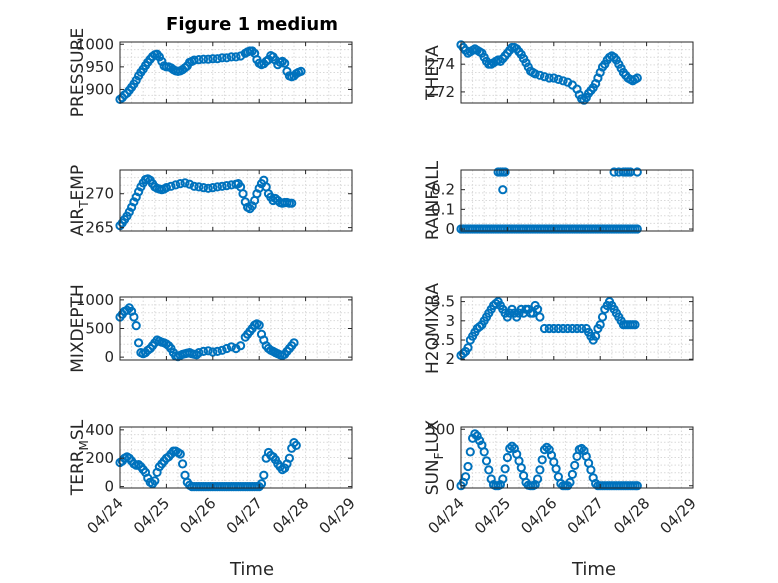 Image resolution: width=778 pixels, height=583 pixels. Describe the element at coordinates (79, 457) in the screenshot. I see `y-axis-label: TERRMSL` at that location.